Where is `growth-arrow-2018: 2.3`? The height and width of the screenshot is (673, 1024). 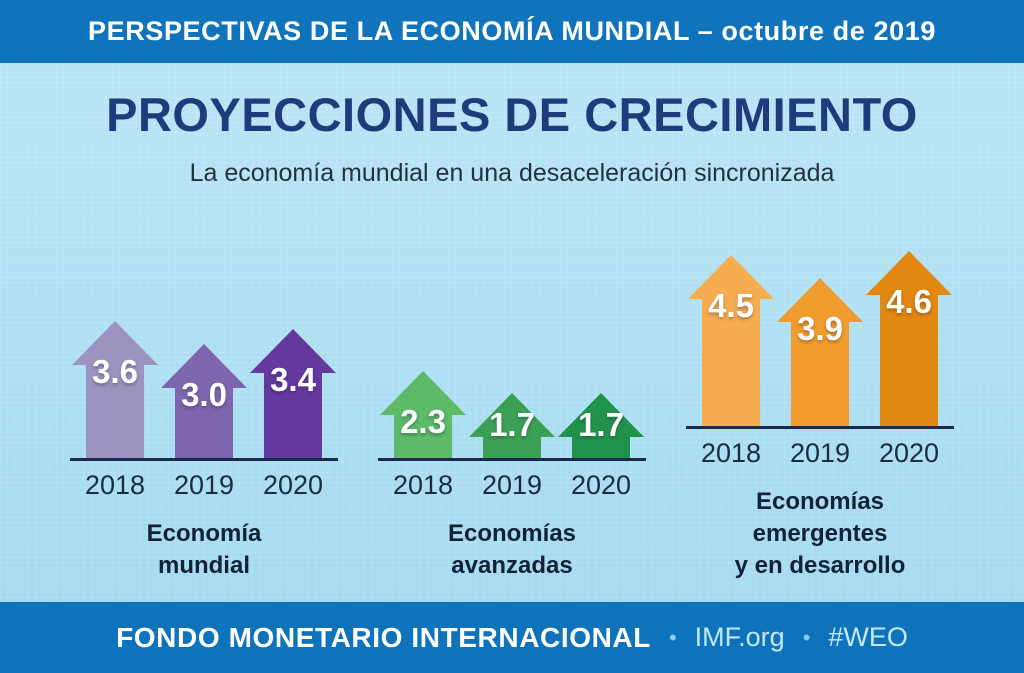
growth-arrow-2018: 2.3 is located at coordinates (423, 415).